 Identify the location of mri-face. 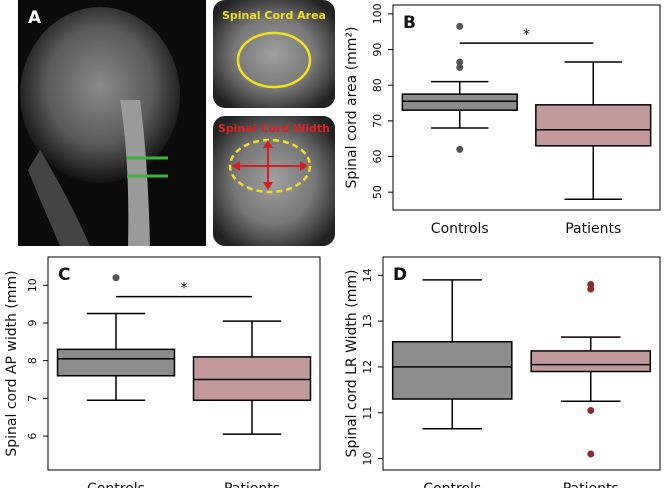
(59, 198).